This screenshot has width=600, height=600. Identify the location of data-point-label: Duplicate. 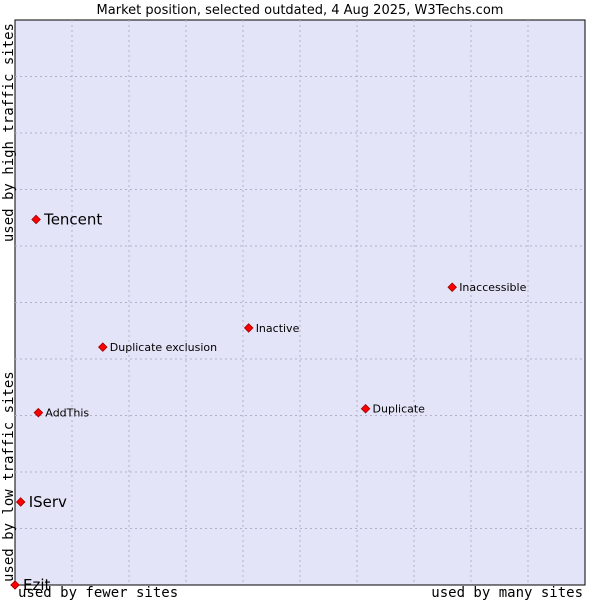
(399, 409).